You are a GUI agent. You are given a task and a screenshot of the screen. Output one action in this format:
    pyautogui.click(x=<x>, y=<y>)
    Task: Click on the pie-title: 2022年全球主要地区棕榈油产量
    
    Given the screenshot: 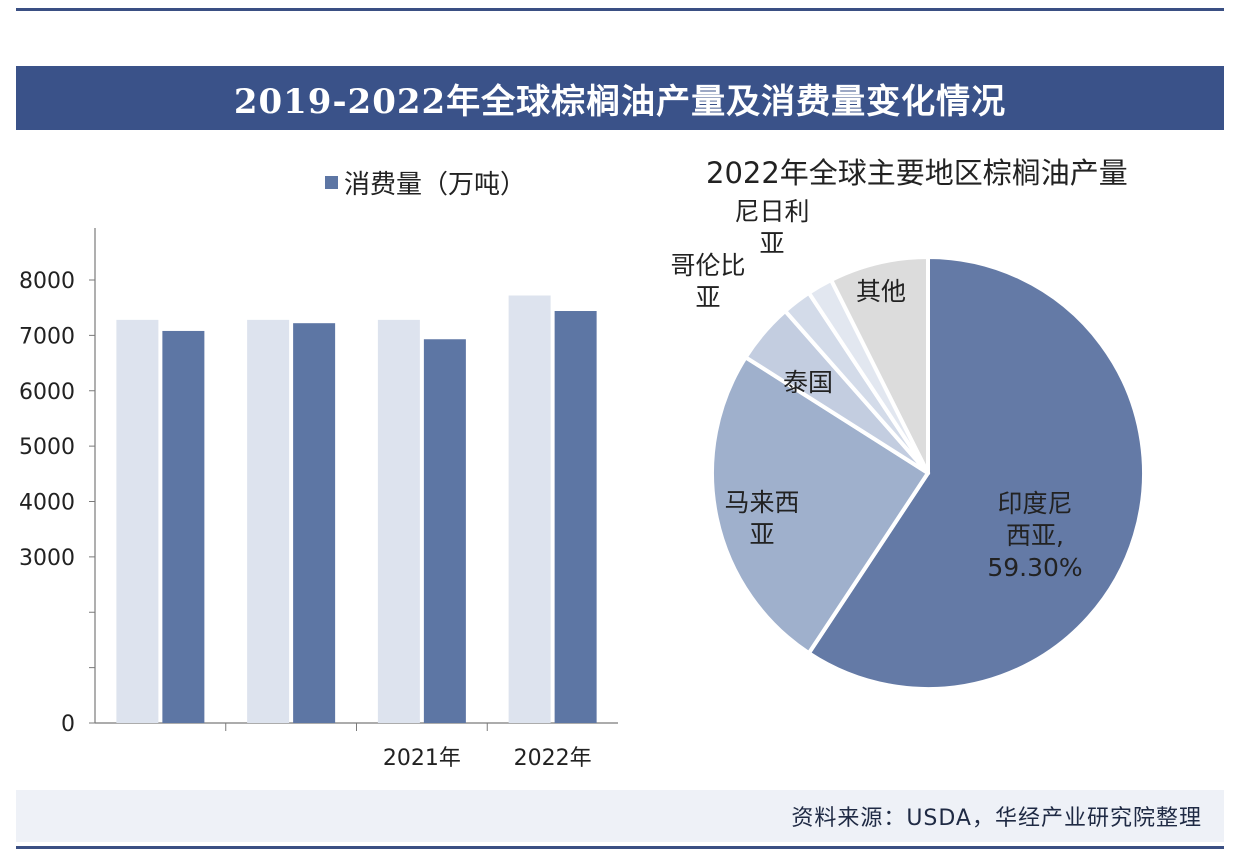 What is the action you would take?
    pyautogui.click(x=917, y=173)
    